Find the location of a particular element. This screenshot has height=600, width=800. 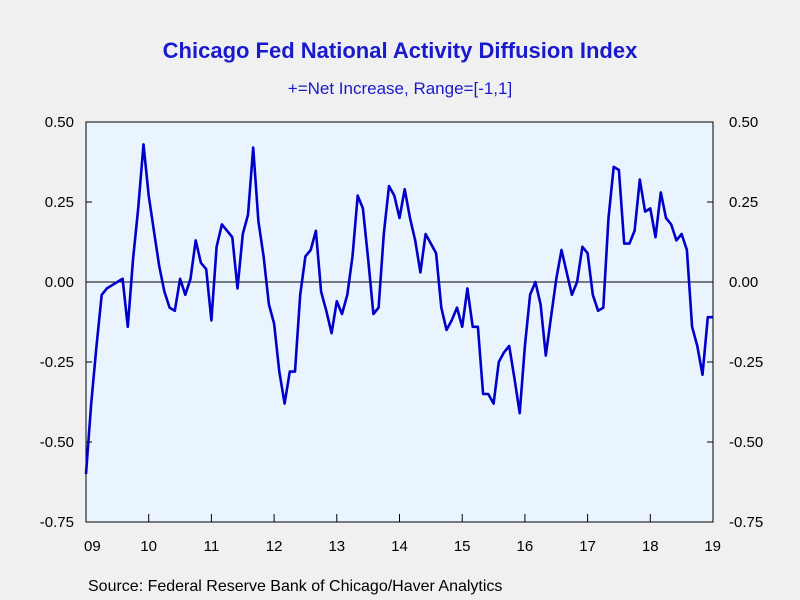

y-axis-right: 0.50 0.25 0.00 -0.25 -0.50 -0.75 is located at coordinates (735, 322).